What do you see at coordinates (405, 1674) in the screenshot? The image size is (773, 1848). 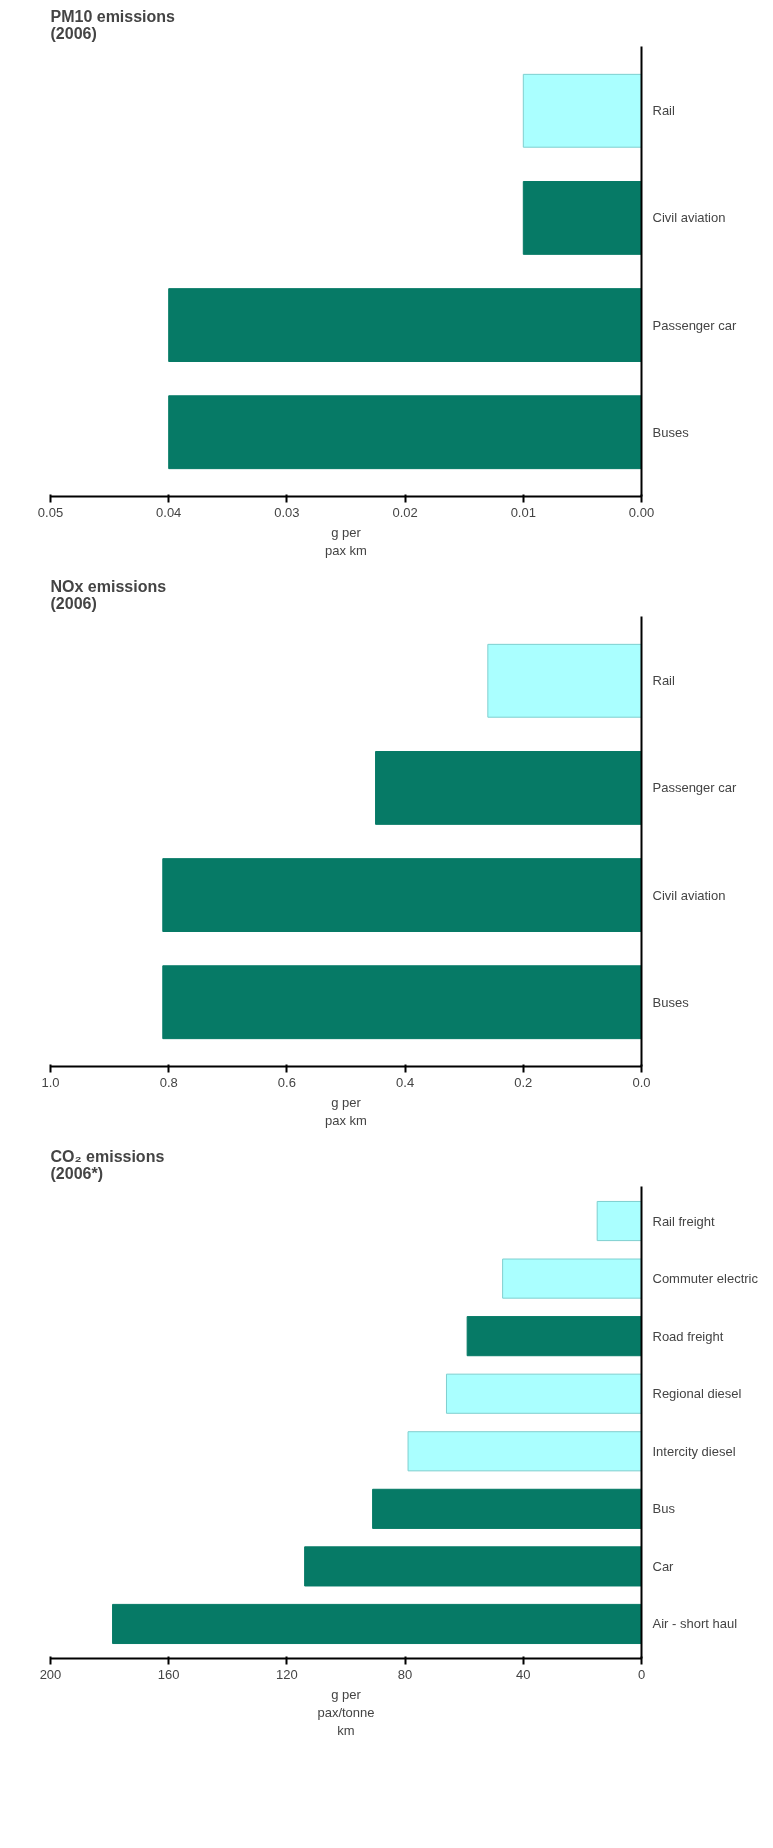 I see `x-tick-label: 80` at bounding box center [405, 1674].